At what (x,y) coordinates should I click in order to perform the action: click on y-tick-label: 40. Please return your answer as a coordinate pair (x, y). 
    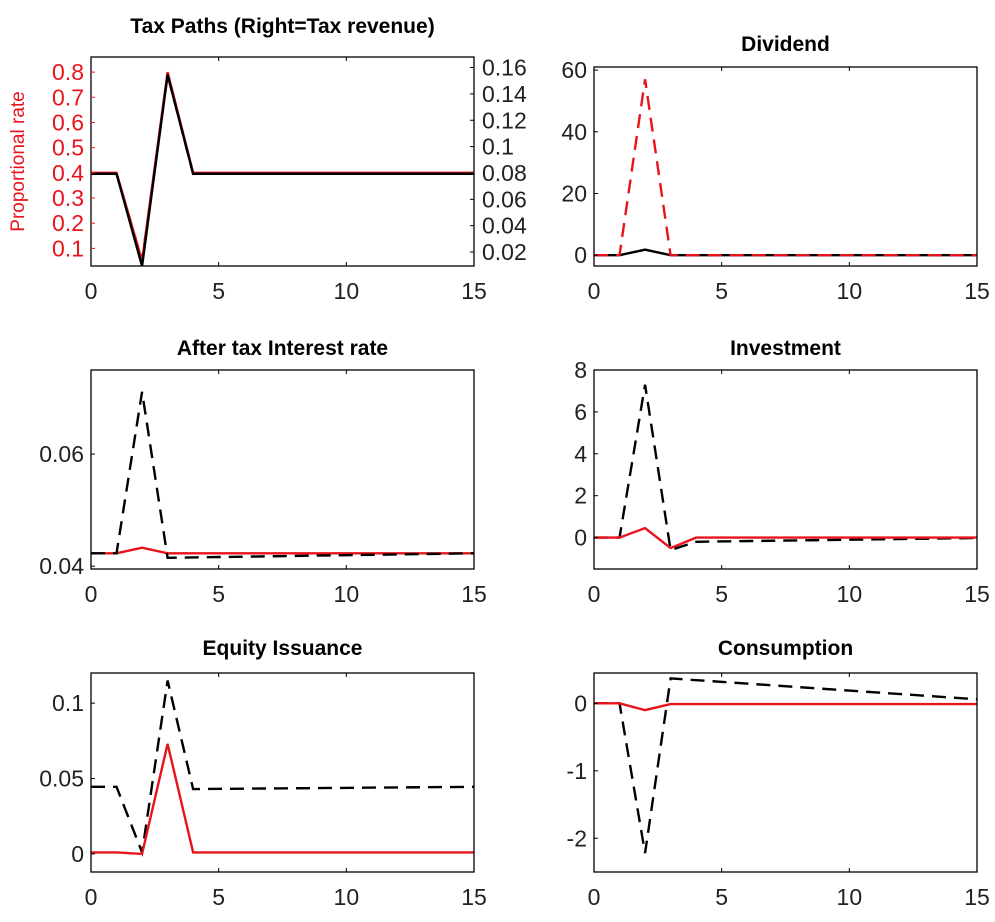
    Looking at the image, I should click on (574, 132).